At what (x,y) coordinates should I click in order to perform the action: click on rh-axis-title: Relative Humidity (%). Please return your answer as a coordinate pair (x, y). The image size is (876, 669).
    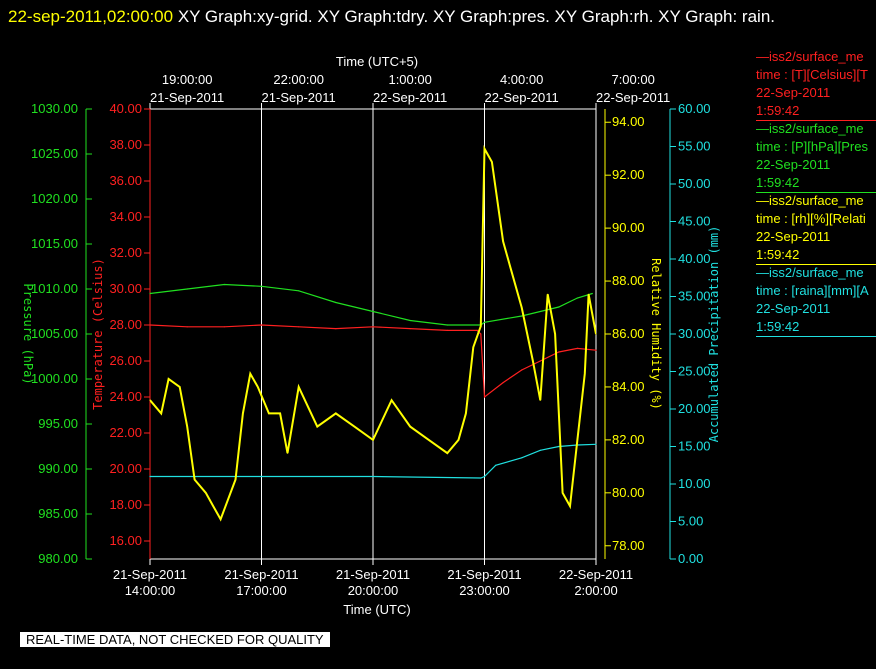
    Looking at the image, I should click on (656, 334).